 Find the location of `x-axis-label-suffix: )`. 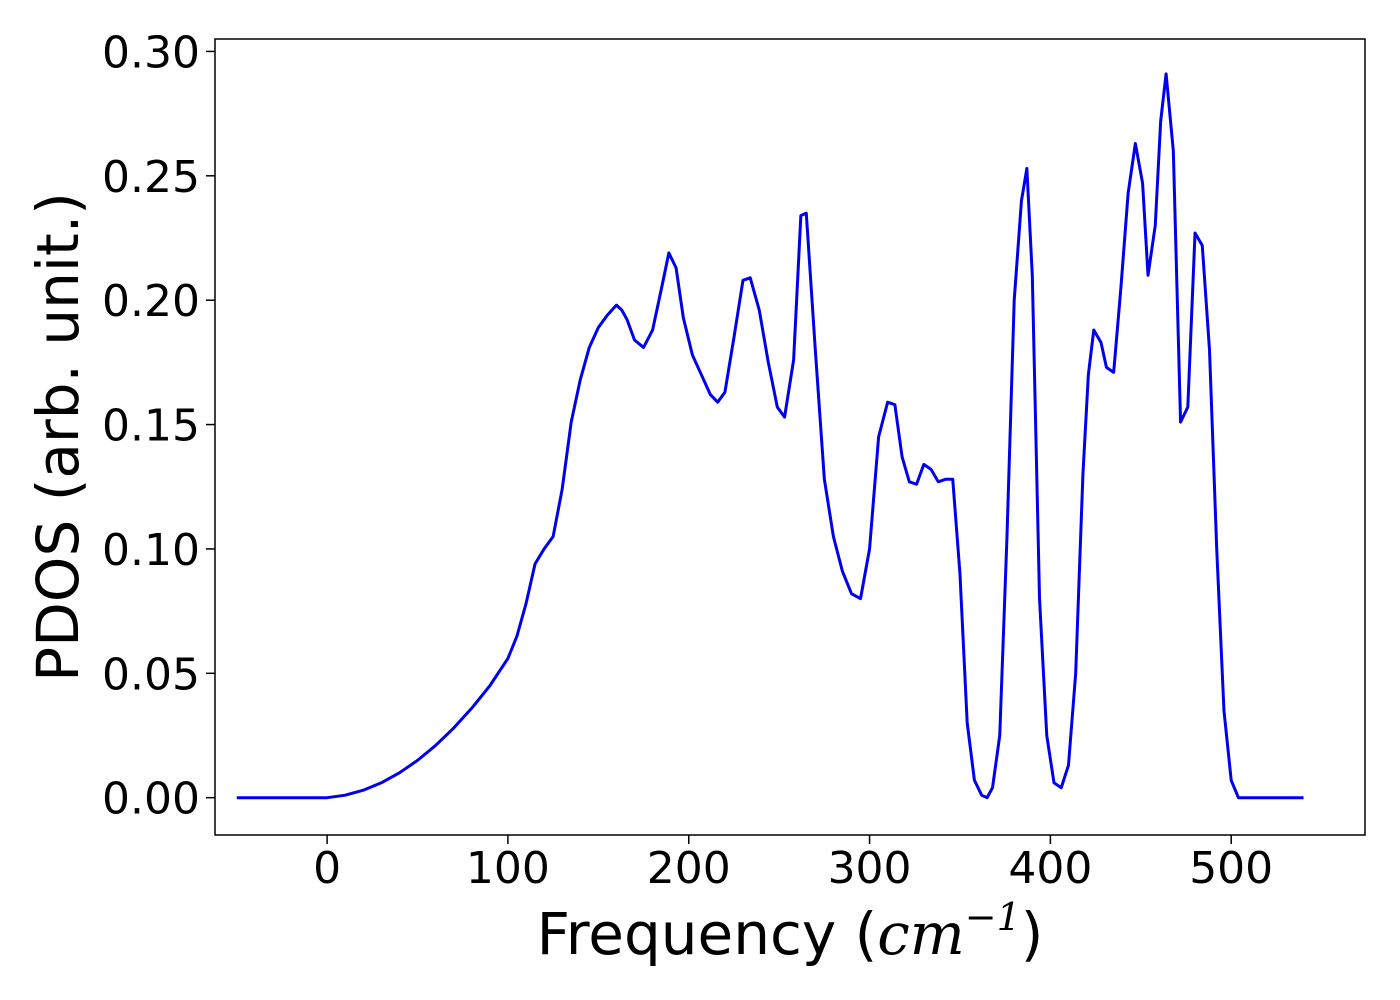

x-axis-label-suffix: ) is located at coordinates (1032, 934).